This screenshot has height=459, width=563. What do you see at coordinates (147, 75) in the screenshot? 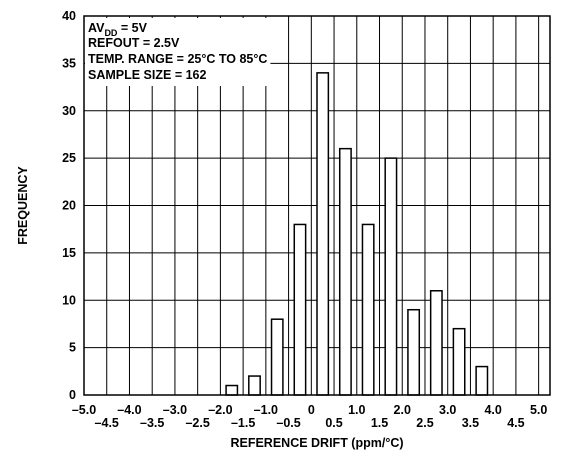
I see `annotation-sample-size: SAMPLE SIZE = 162` at bounding box center [147, 75].